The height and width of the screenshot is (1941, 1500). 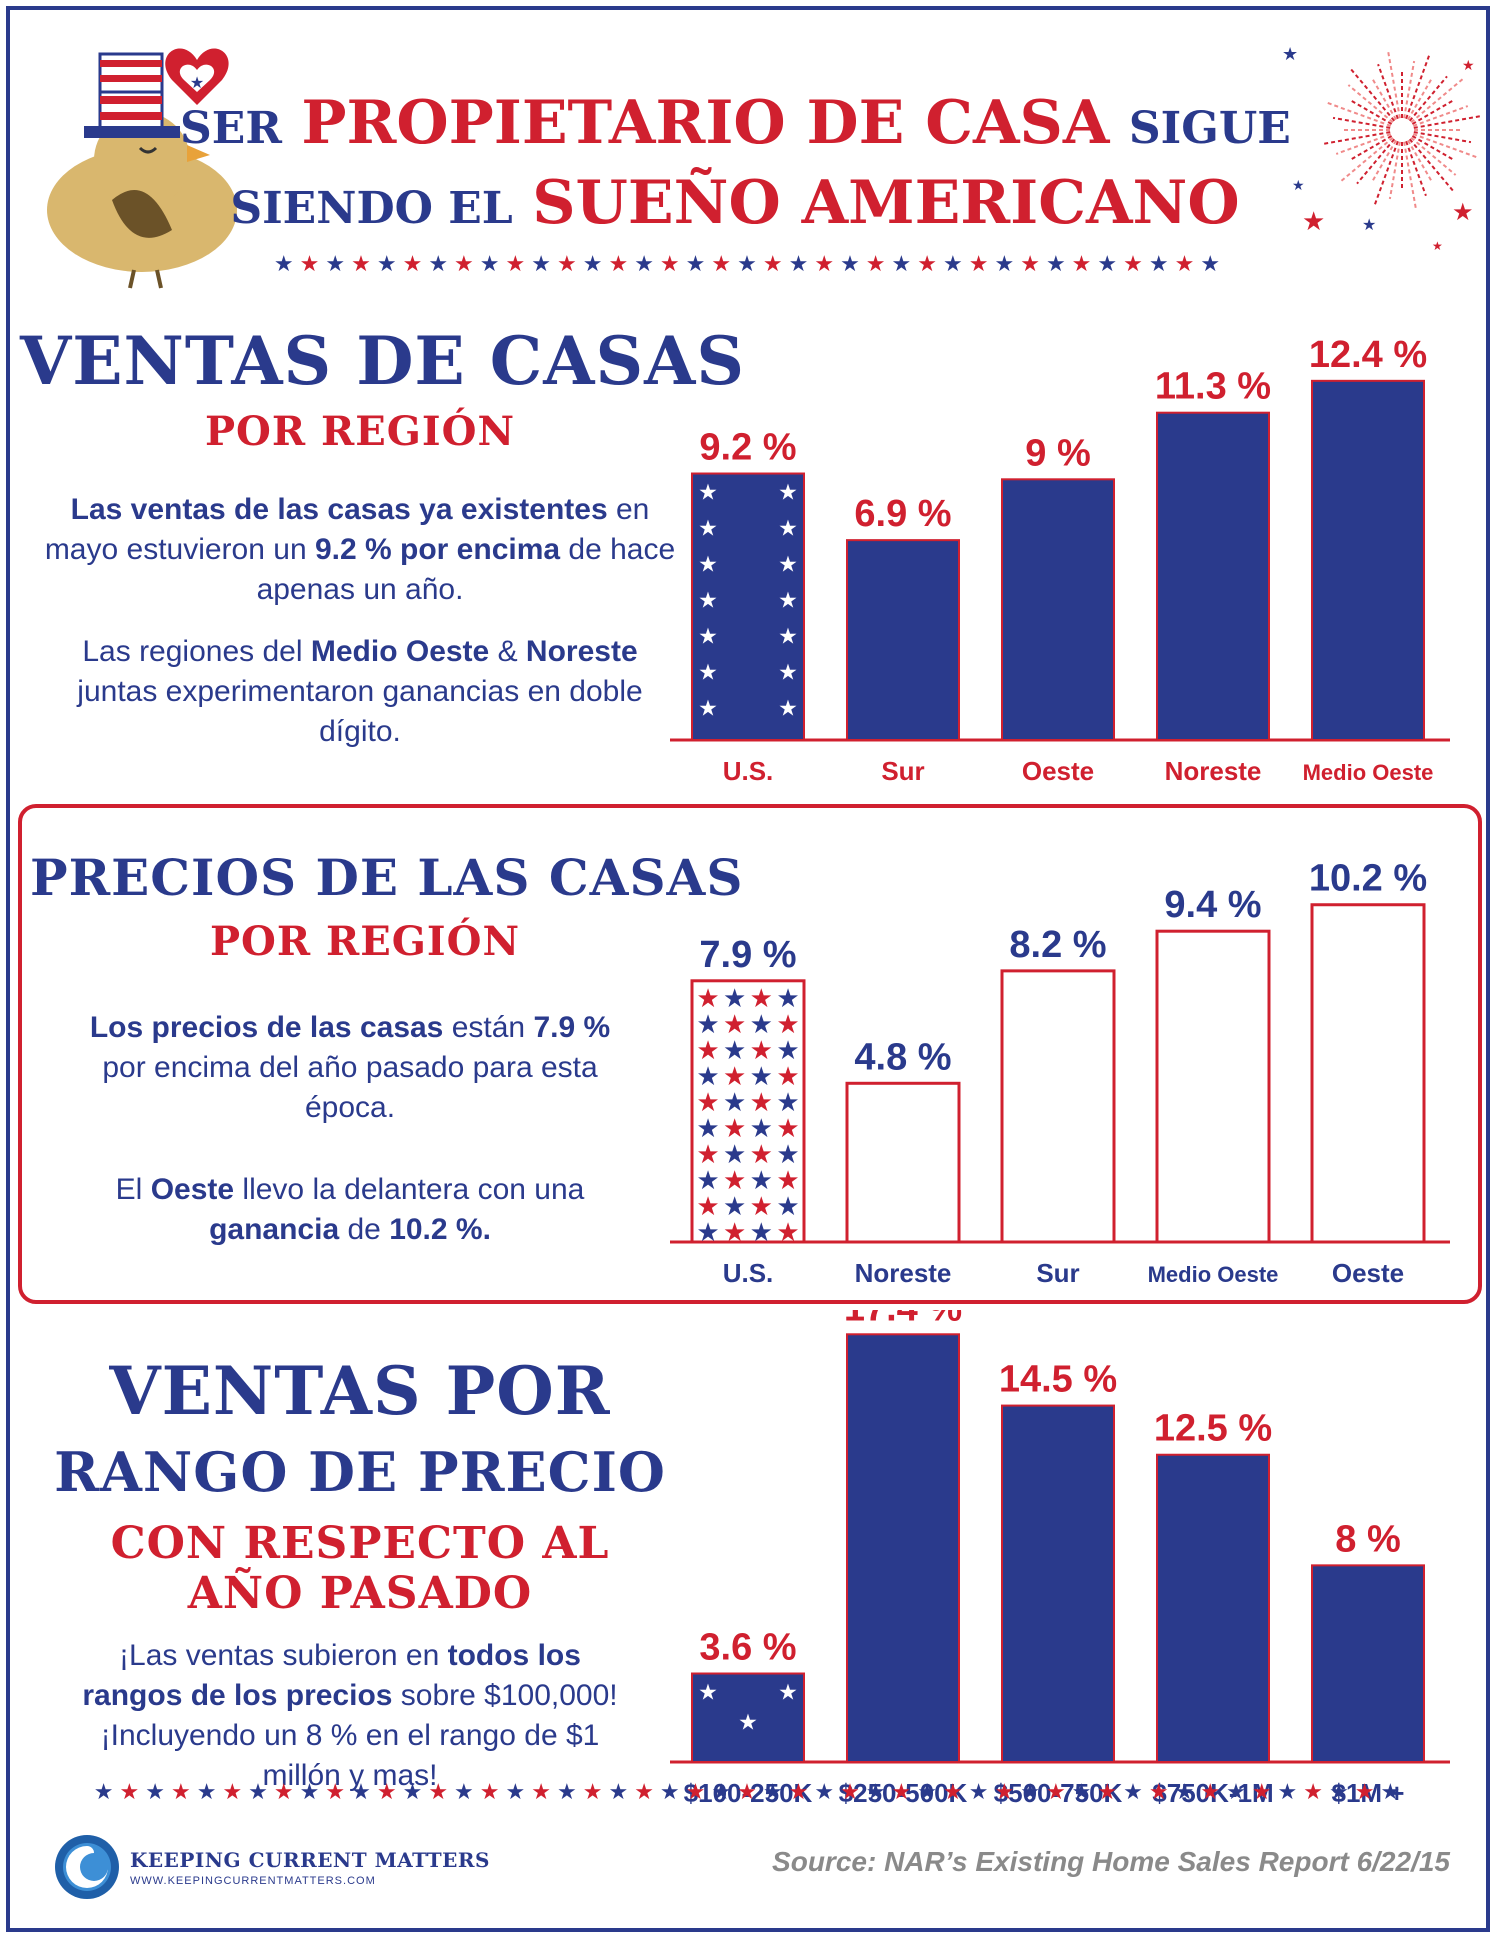 I want to click on section1-p2-text-1: Las regiones del, so click(x=196, y=651).